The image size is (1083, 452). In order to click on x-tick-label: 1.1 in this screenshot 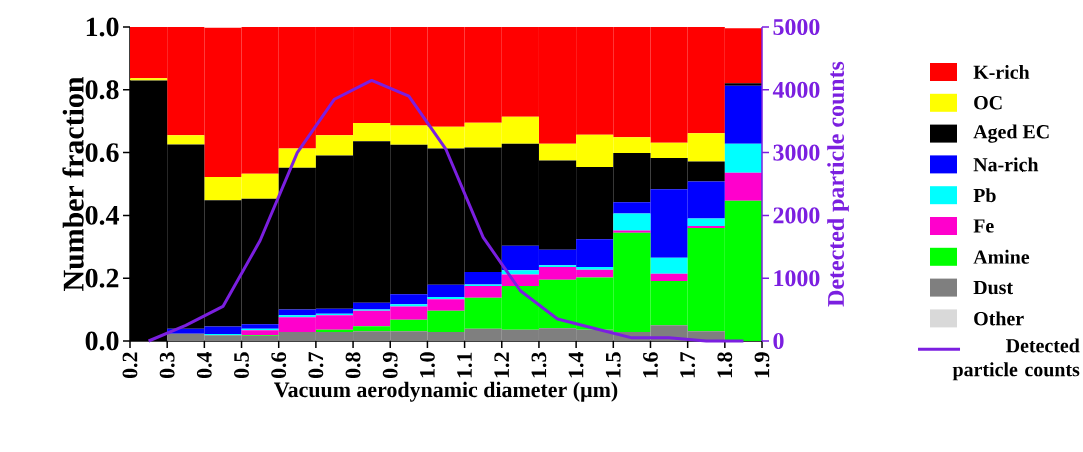, I will do `click(464, 365)`.